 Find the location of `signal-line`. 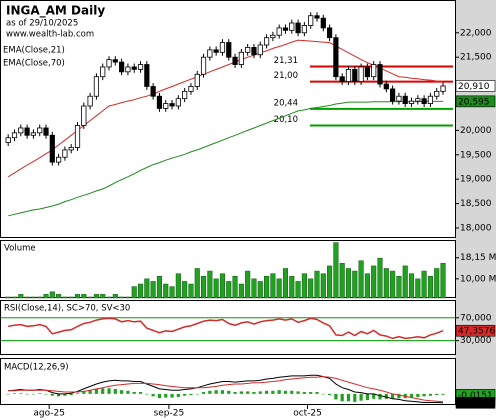

signal-line is located at coordinates (226, 389).